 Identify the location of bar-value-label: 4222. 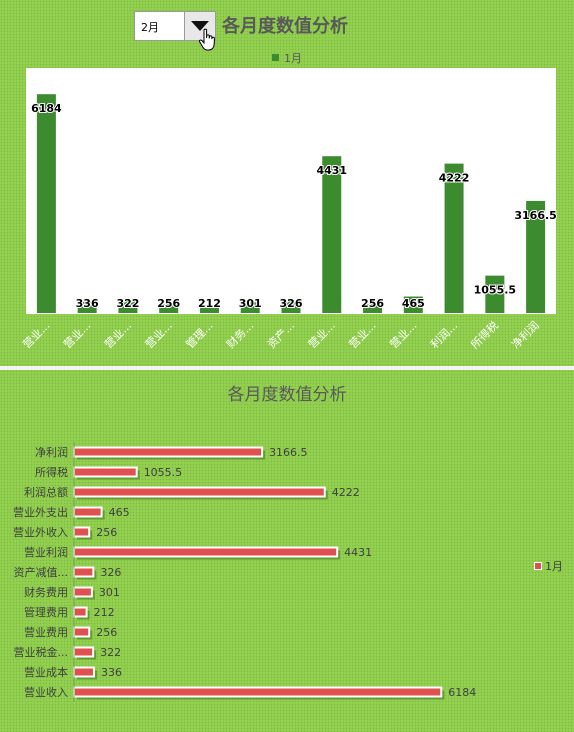
(346, 492).